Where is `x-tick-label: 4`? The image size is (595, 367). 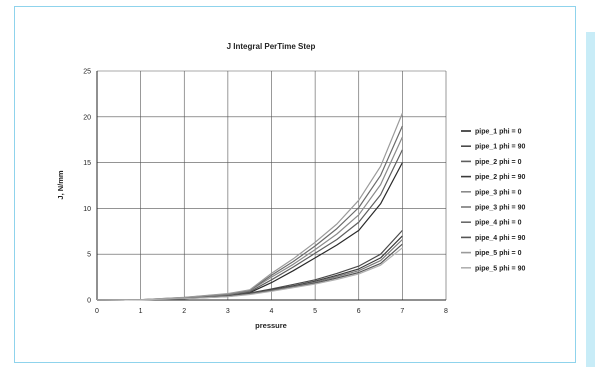
x-tick-label: 4 is located at coordinates (272, 311).